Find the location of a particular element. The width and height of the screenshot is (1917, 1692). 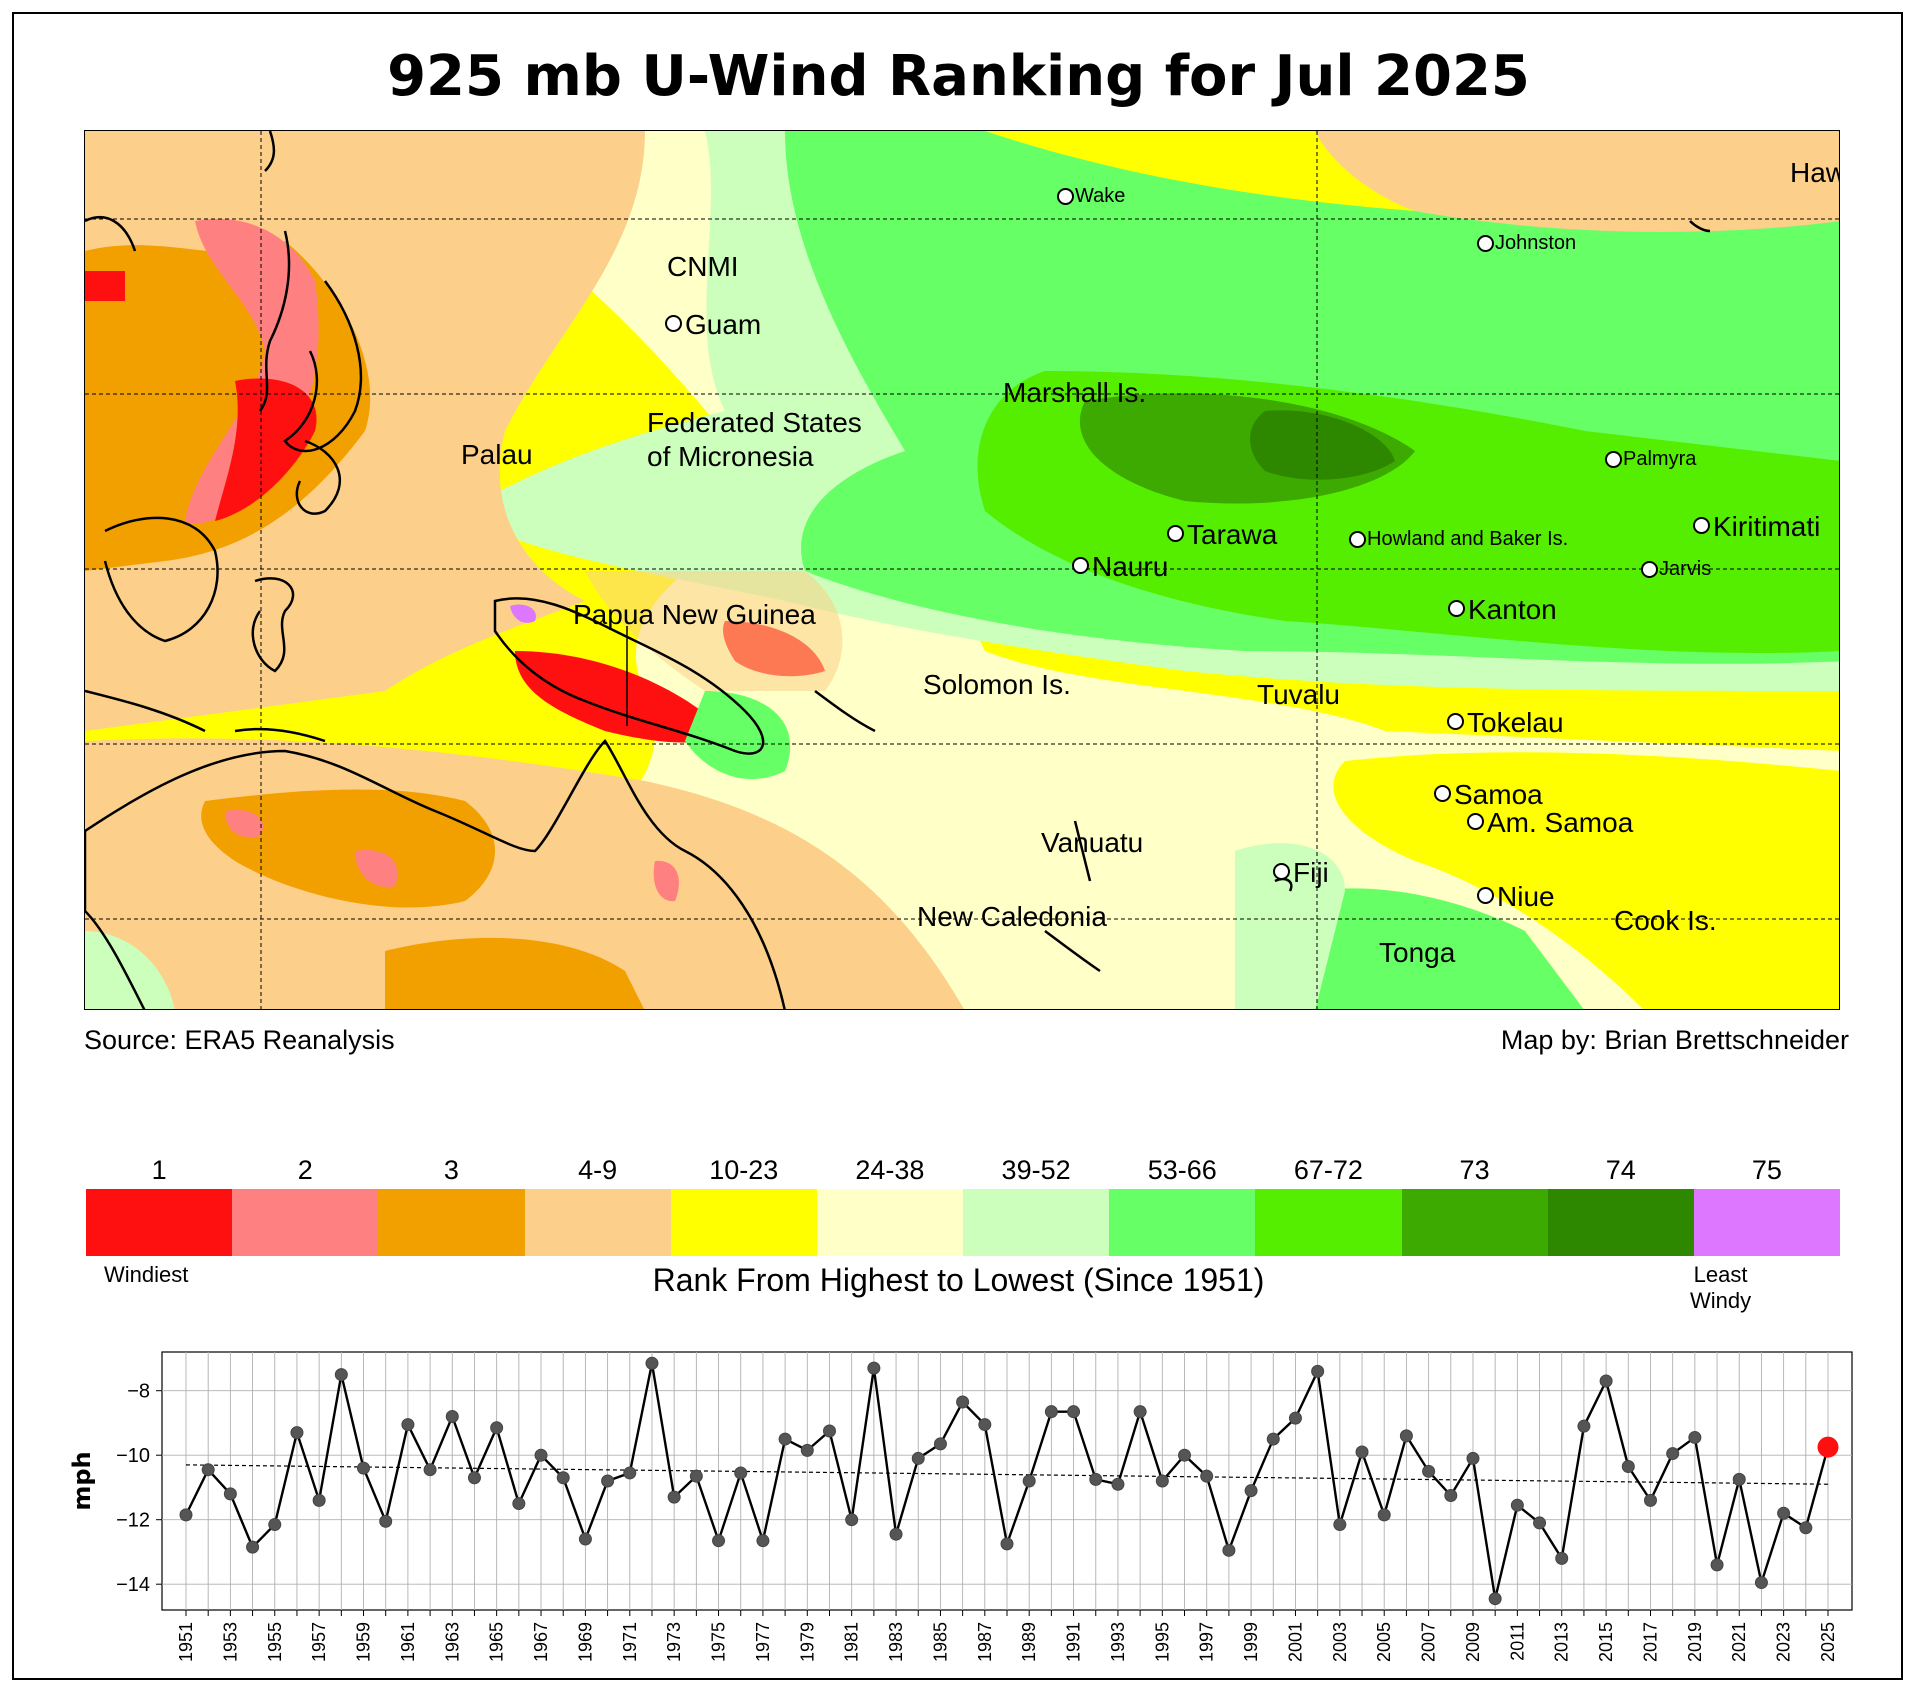

place-label: Cook Is. is located at coordinates (1665, 920).